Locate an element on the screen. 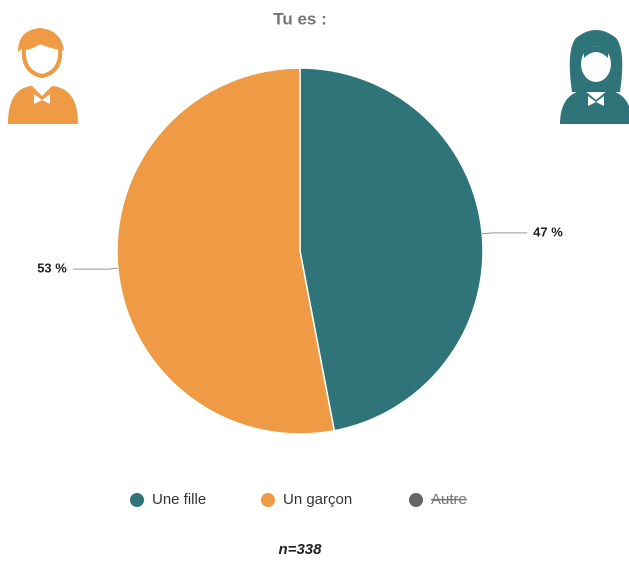  legend-label: Une fille is located at coordinates (179, 499).